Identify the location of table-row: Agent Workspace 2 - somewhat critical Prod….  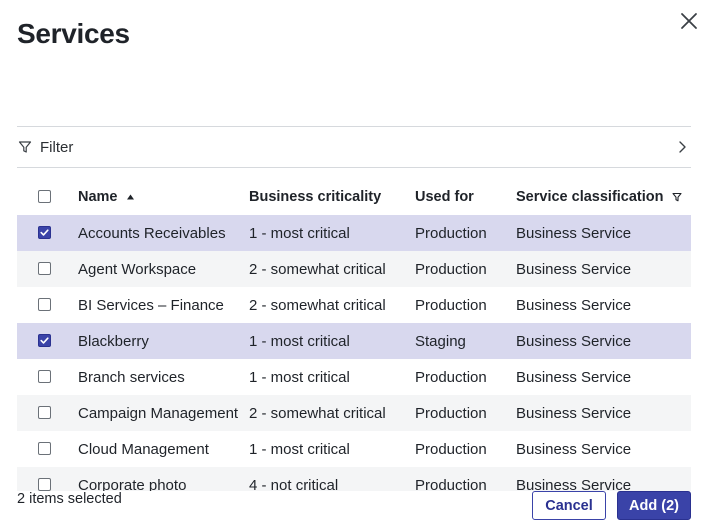
(354, 269).